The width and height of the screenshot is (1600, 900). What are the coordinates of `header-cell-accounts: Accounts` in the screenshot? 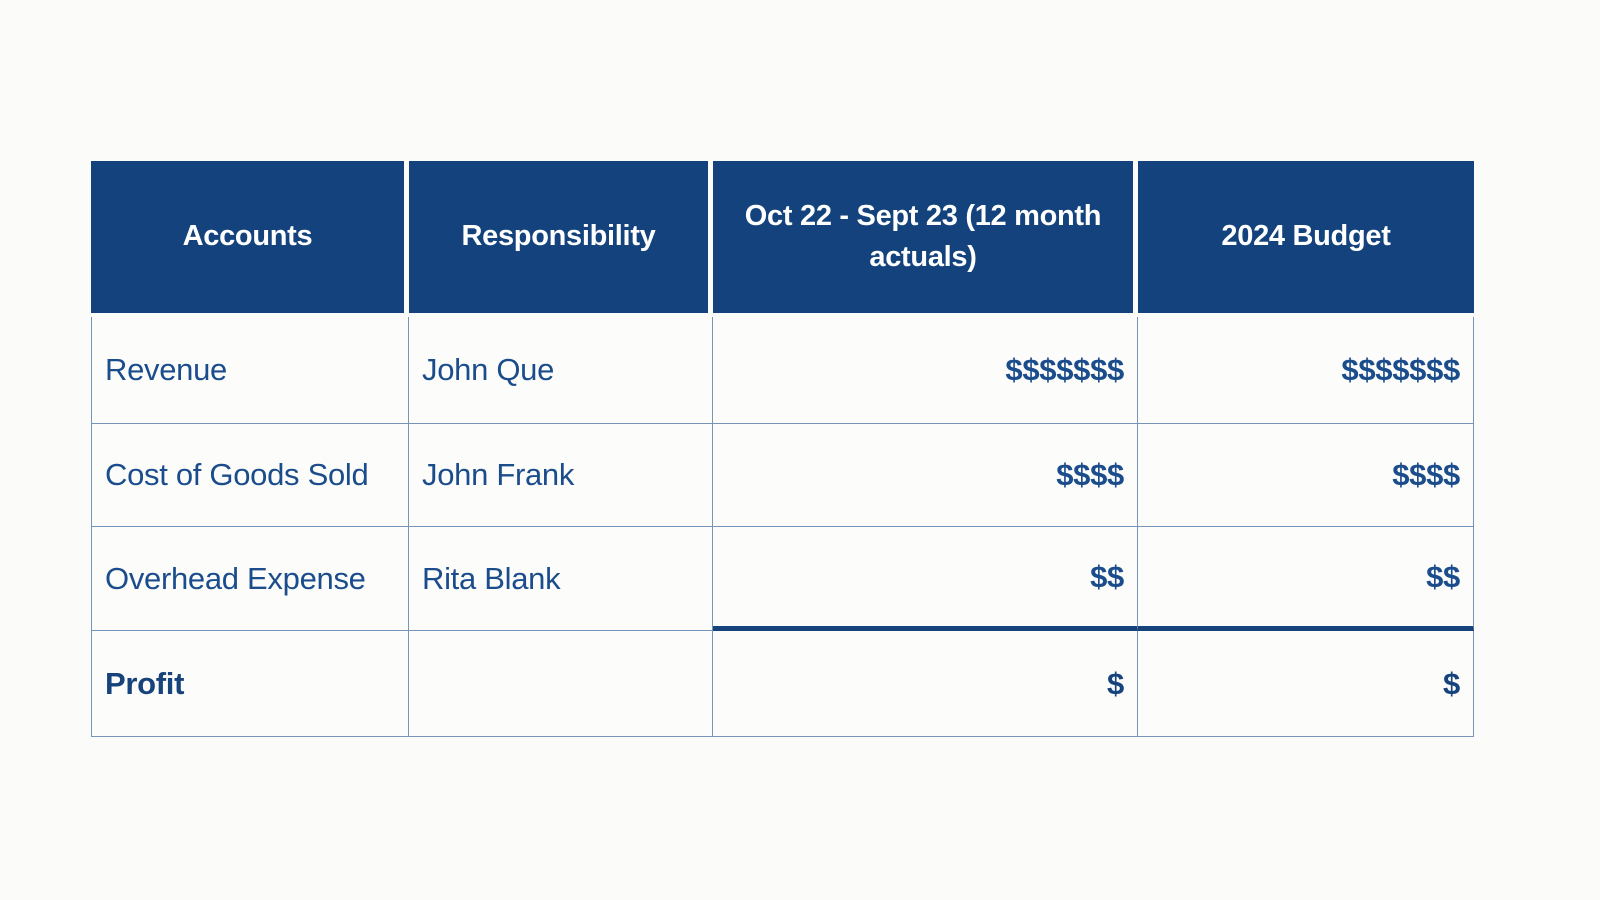 It's located at (250, 239).